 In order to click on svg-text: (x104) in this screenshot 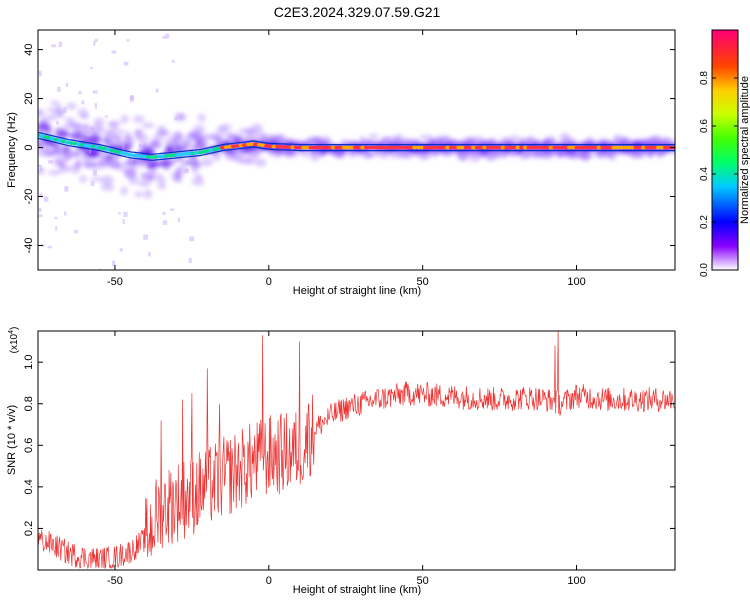, I will do `click(14, 340)`.